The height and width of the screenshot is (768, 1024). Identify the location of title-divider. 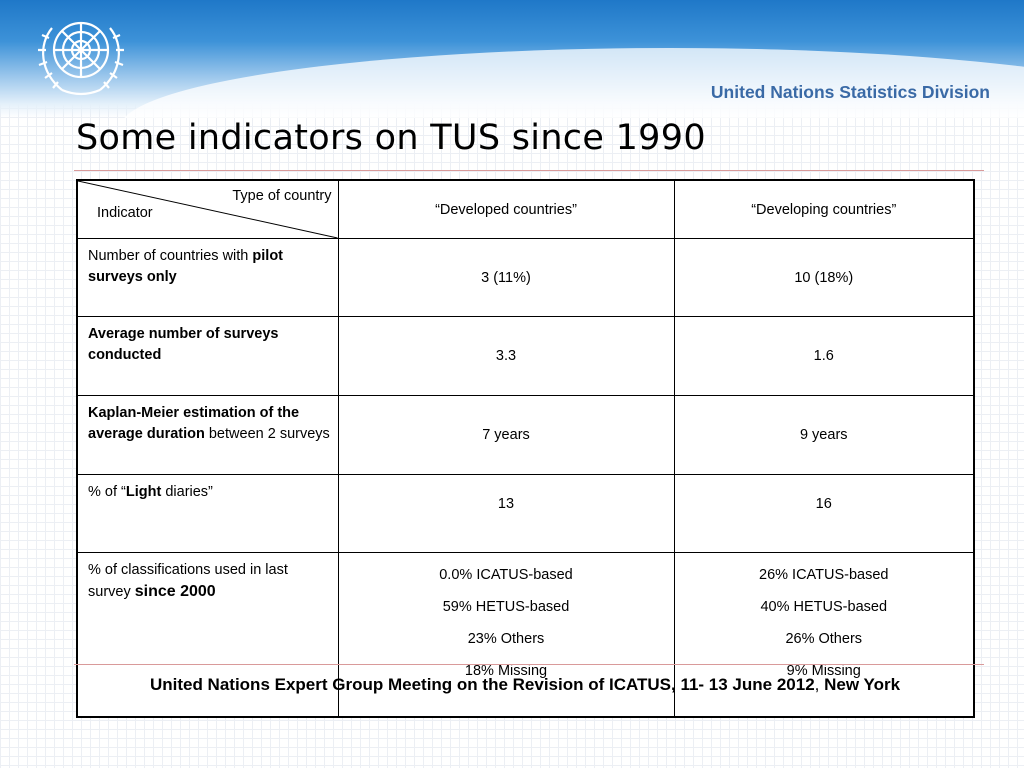
(529, 170).